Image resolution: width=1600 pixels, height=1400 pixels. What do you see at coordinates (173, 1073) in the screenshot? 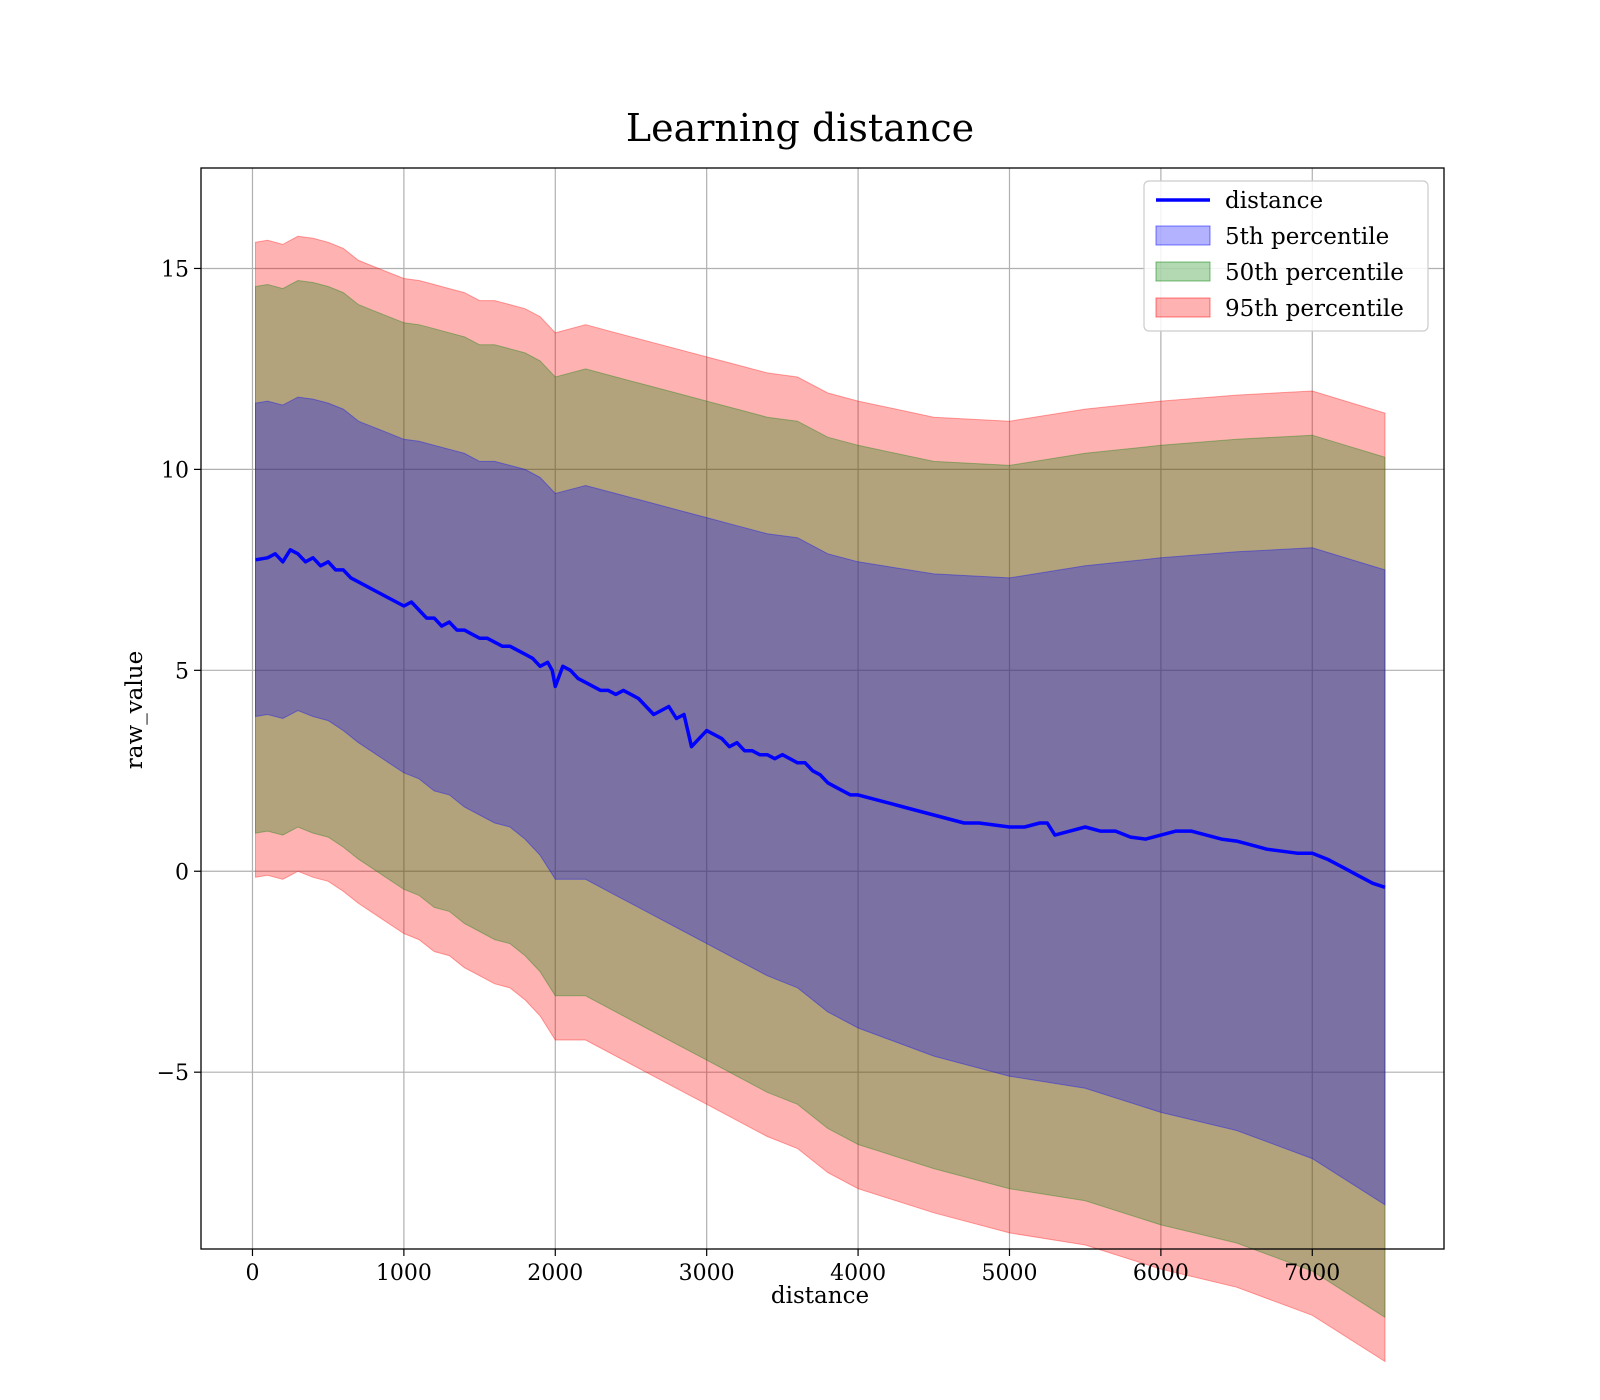
I see `y-tick-label-0: −5` at bounding box center [173, 1073].